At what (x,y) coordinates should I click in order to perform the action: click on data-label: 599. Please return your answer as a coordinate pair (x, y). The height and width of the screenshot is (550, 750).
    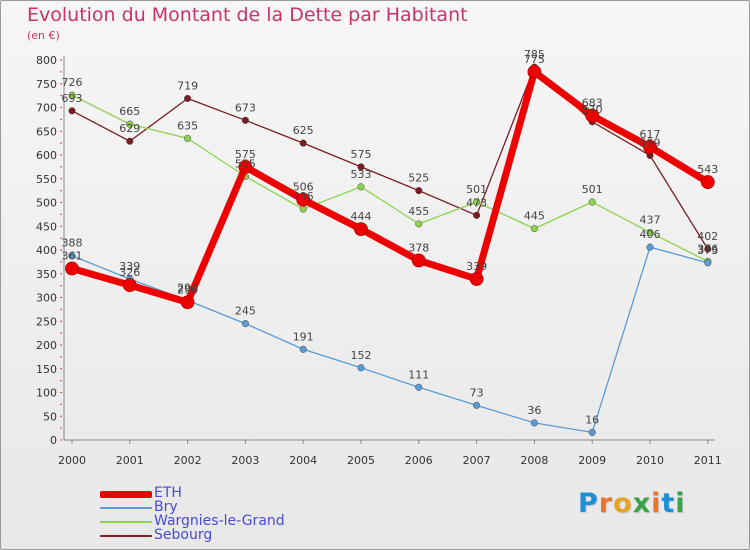
    Looking at the image, I should click on (650, 142).